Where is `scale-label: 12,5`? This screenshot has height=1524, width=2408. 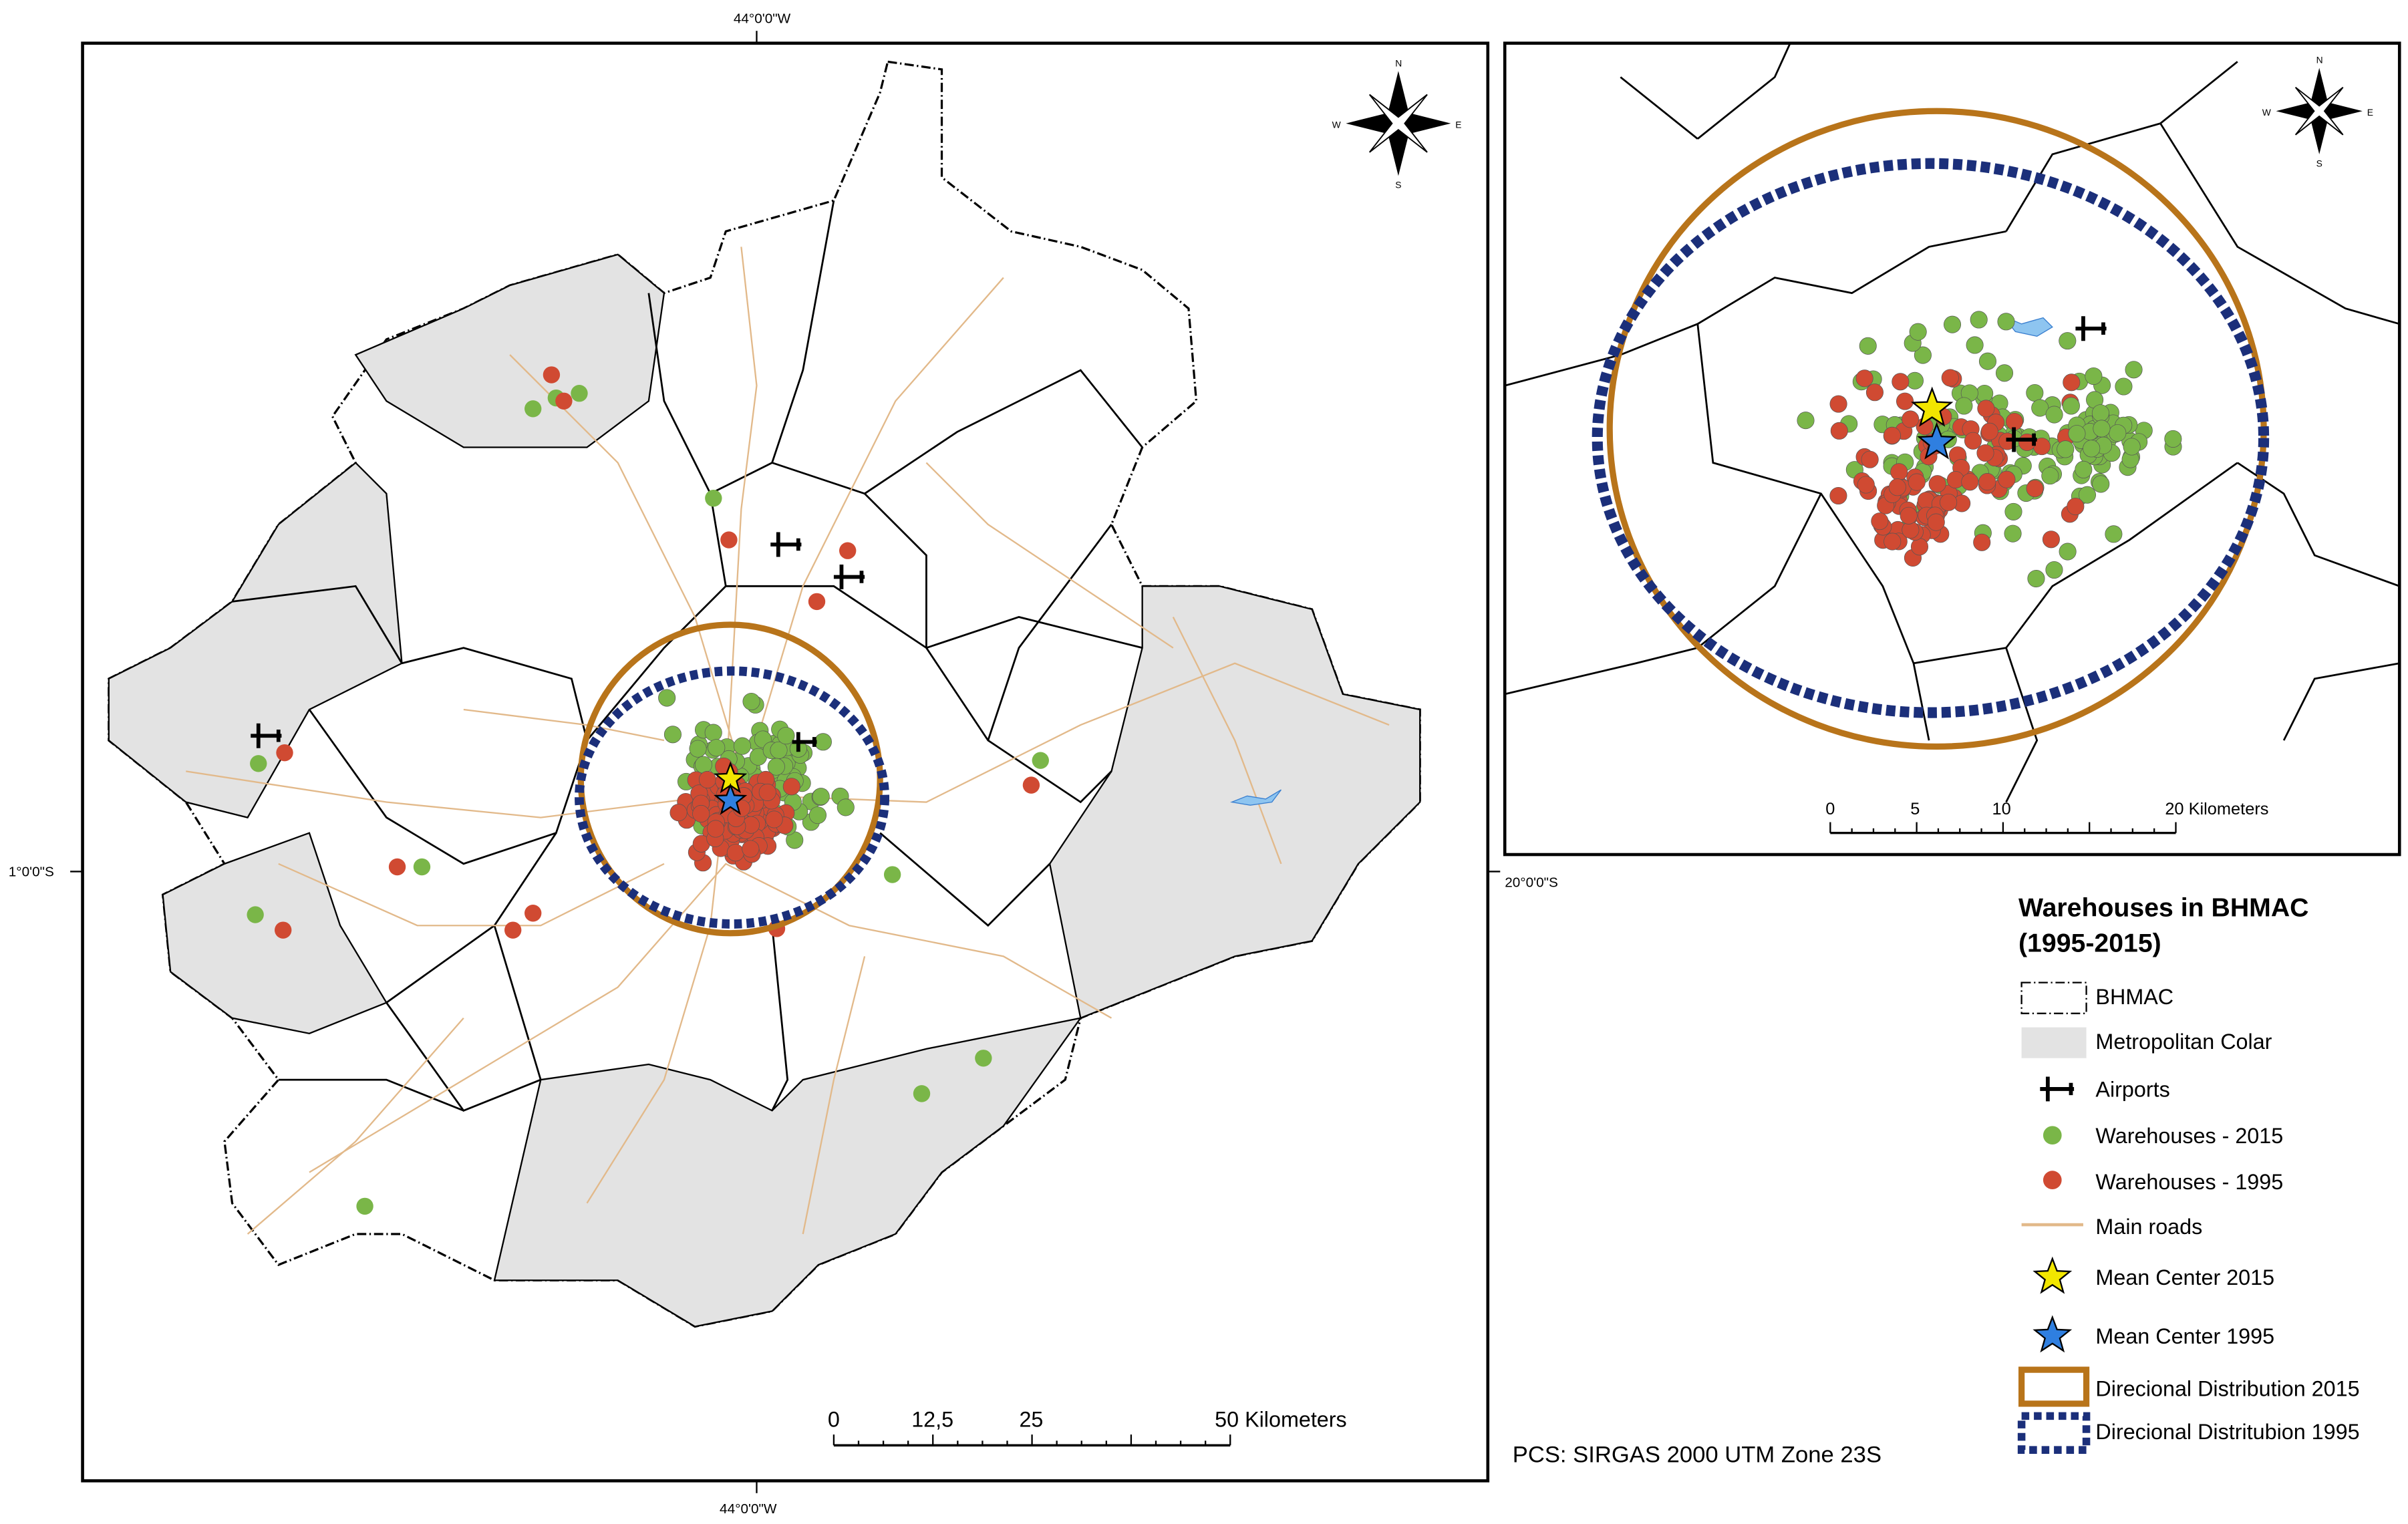
scale-label: 12,5 is located at coordinates (932, 1420).